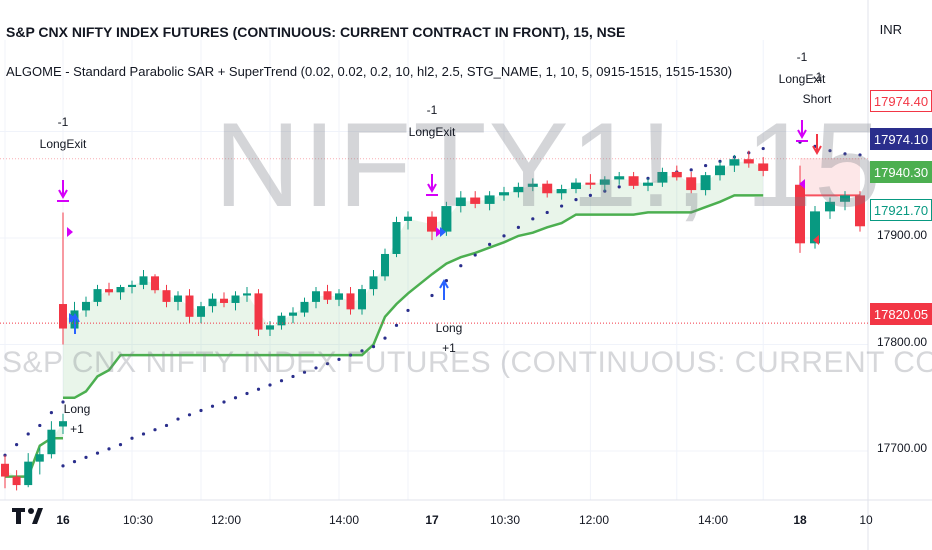 The width and height of the screenshot is (932, 550). Describe the element at coordinates (901, 210) in the screenshot. I see `price-tag-value: 17921.70` at that location.